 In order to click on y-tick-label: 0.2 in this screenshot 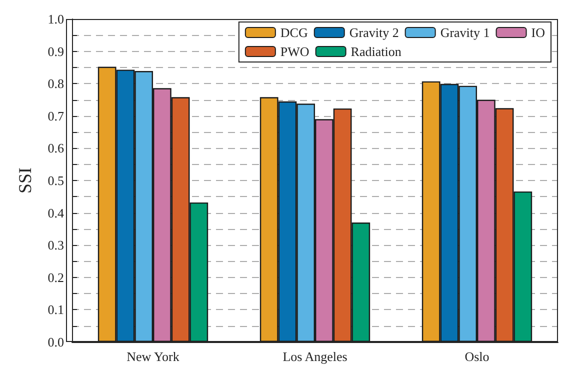, I will do `click(56, 277)`.